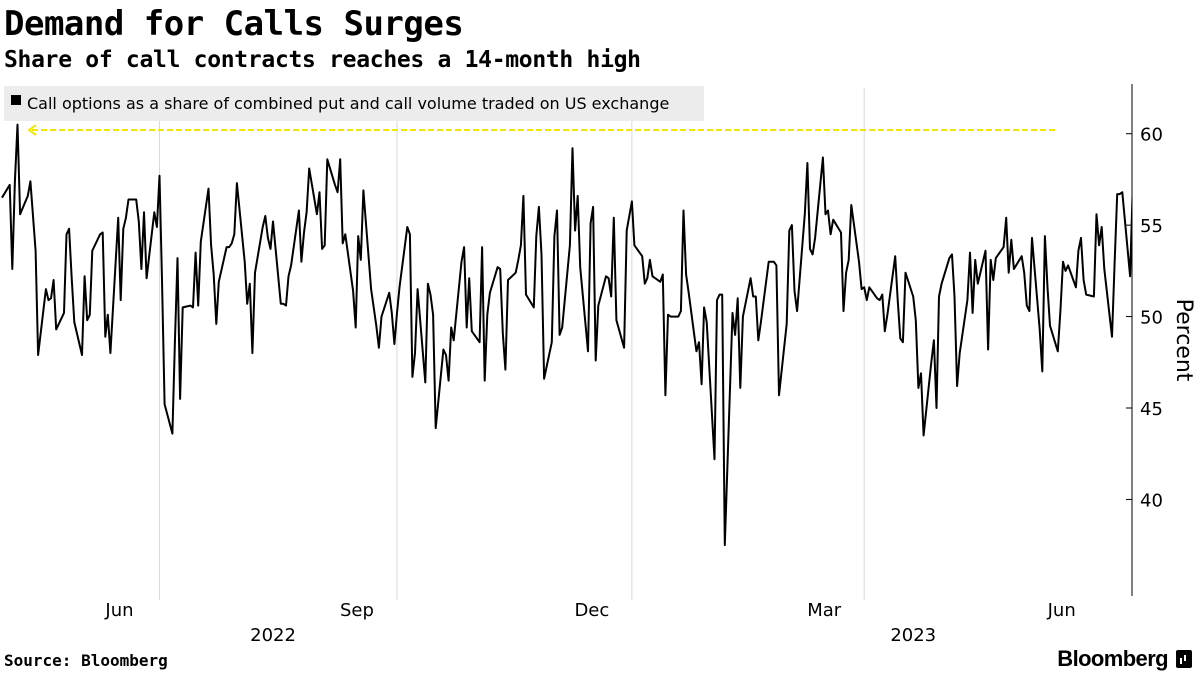 The height and width of the screenshot is (675, 1200). Describe the element at coordinates (273, 635) in the screenshot. I see `x-year-label: 2022` at that location.